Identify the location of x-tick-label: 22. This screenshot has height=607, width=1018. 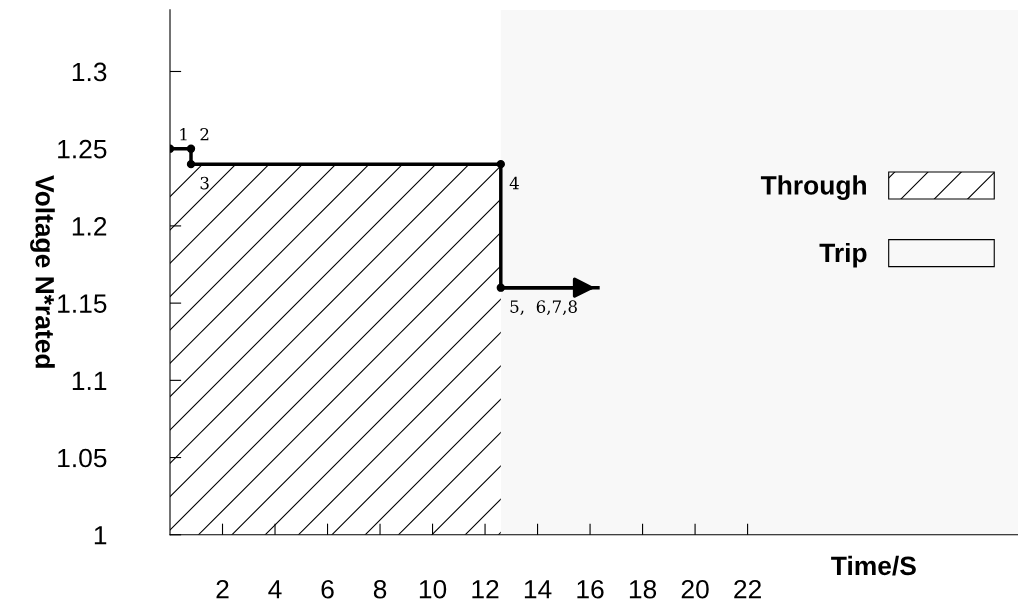
(747, 589).